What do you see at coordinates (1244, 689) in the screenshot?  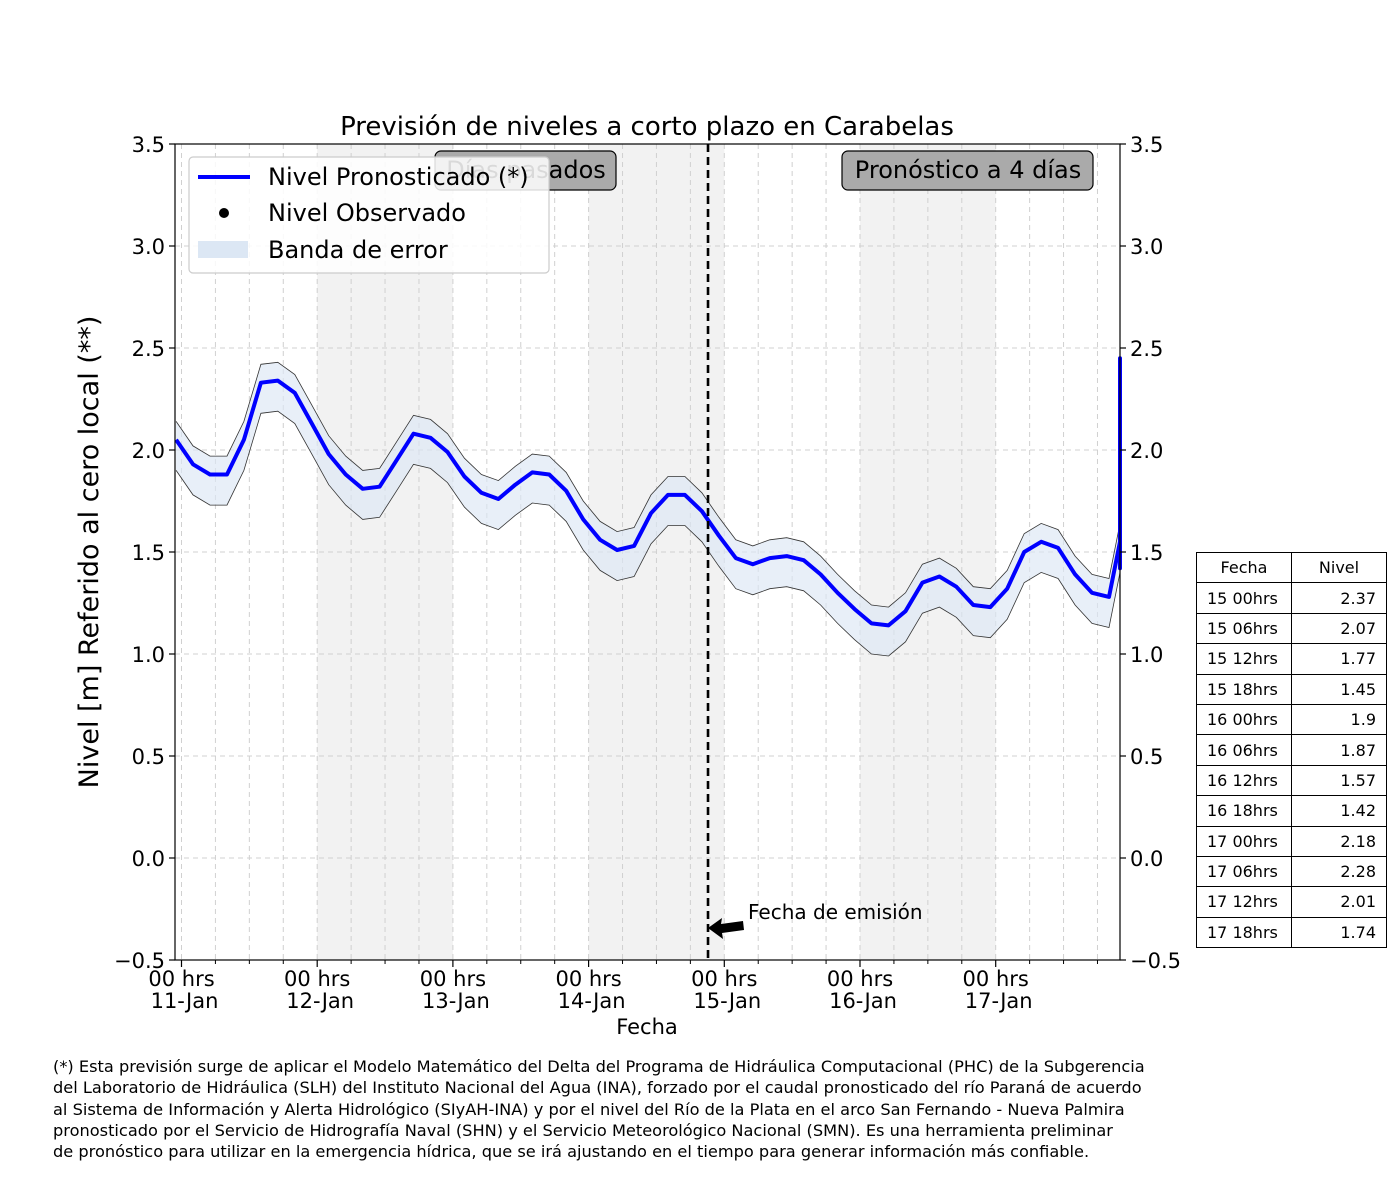 I see `table-cell-fecha: 15 18hrs` at bounding box center [1244, 689].